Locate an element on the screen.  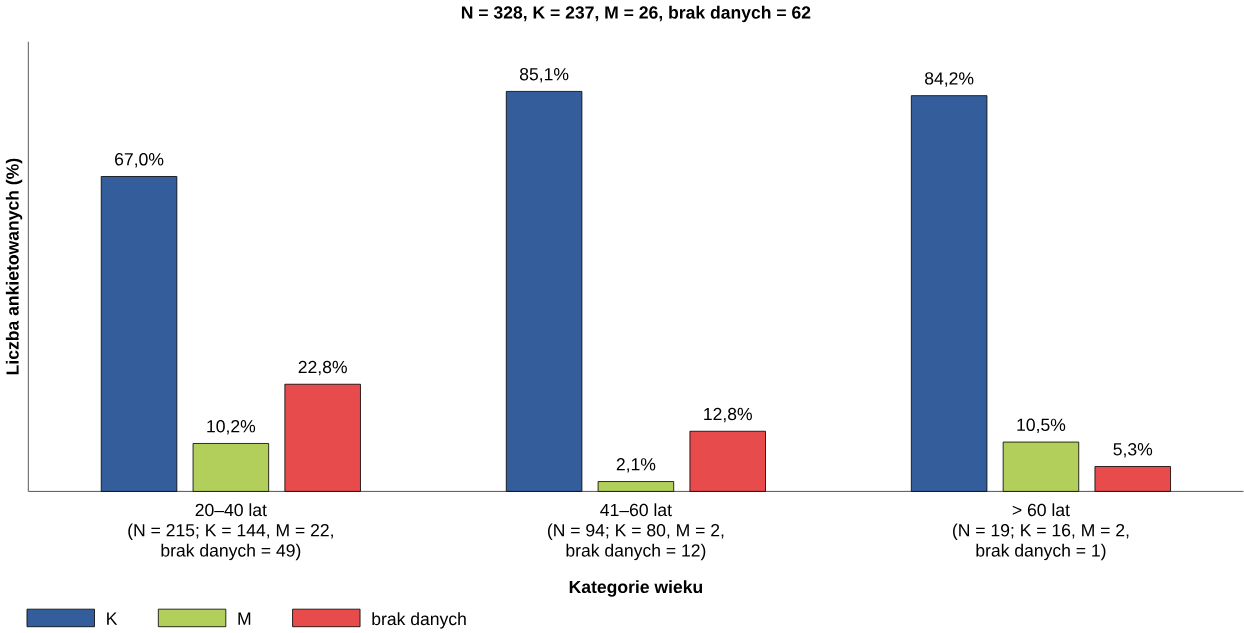
data-label: 12,8% is located at coordinates (728, 415).